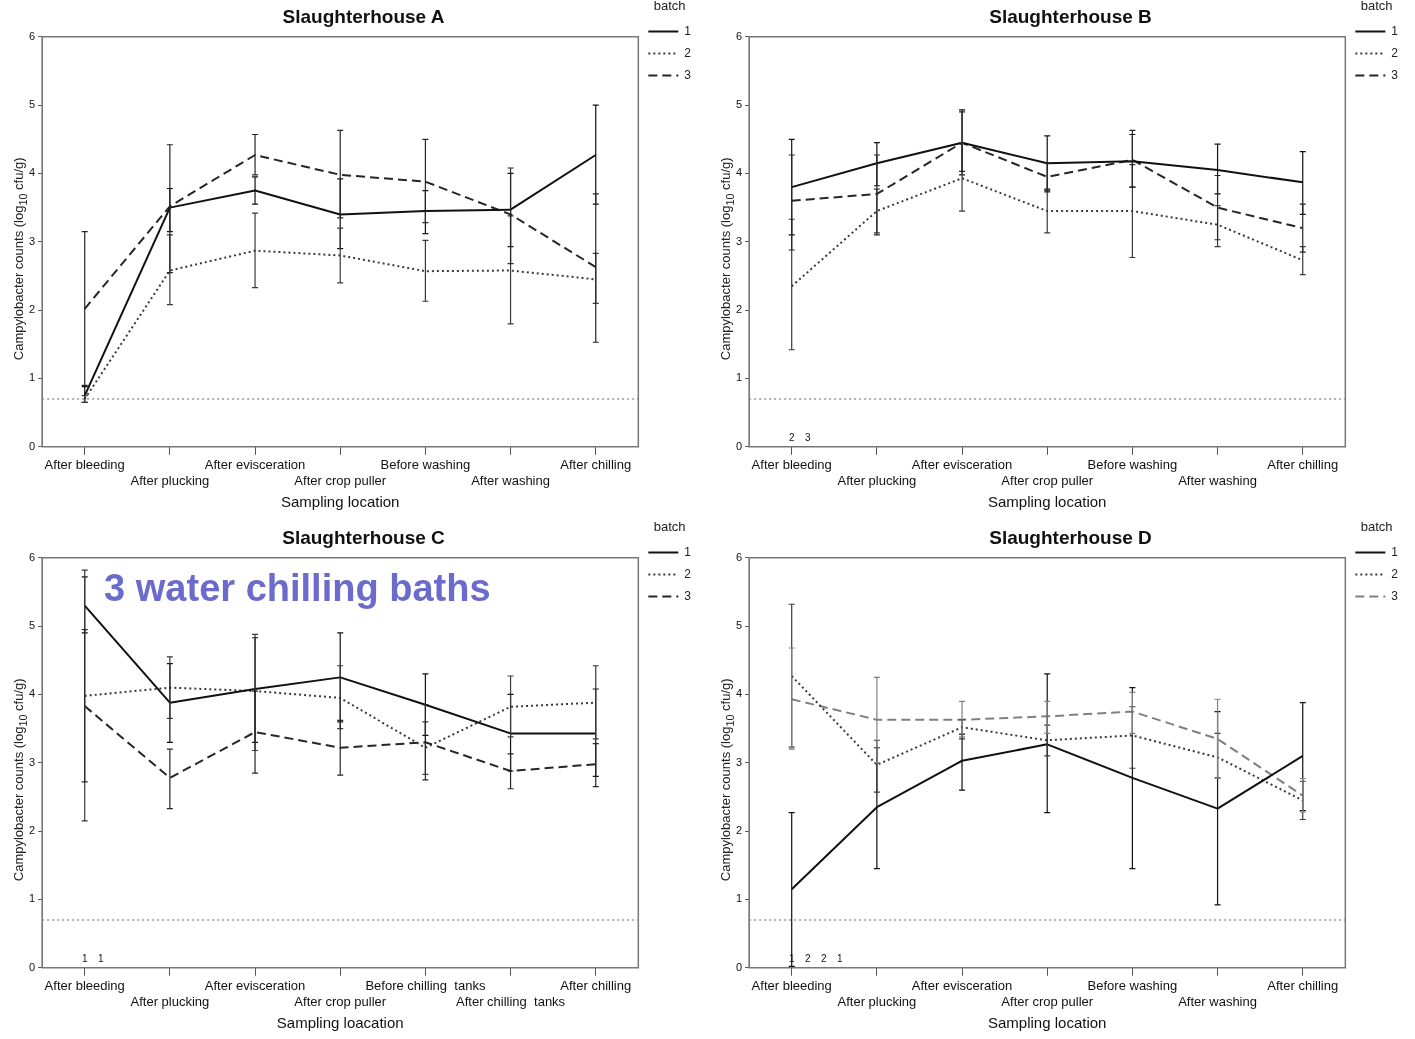 The height and width of the screenshot is (1039, 1415). What do you see at coordinates (364, 537) in the screenshot?
I see `chart-title: Slaughterhouse C` at bounding box center [364, 537].